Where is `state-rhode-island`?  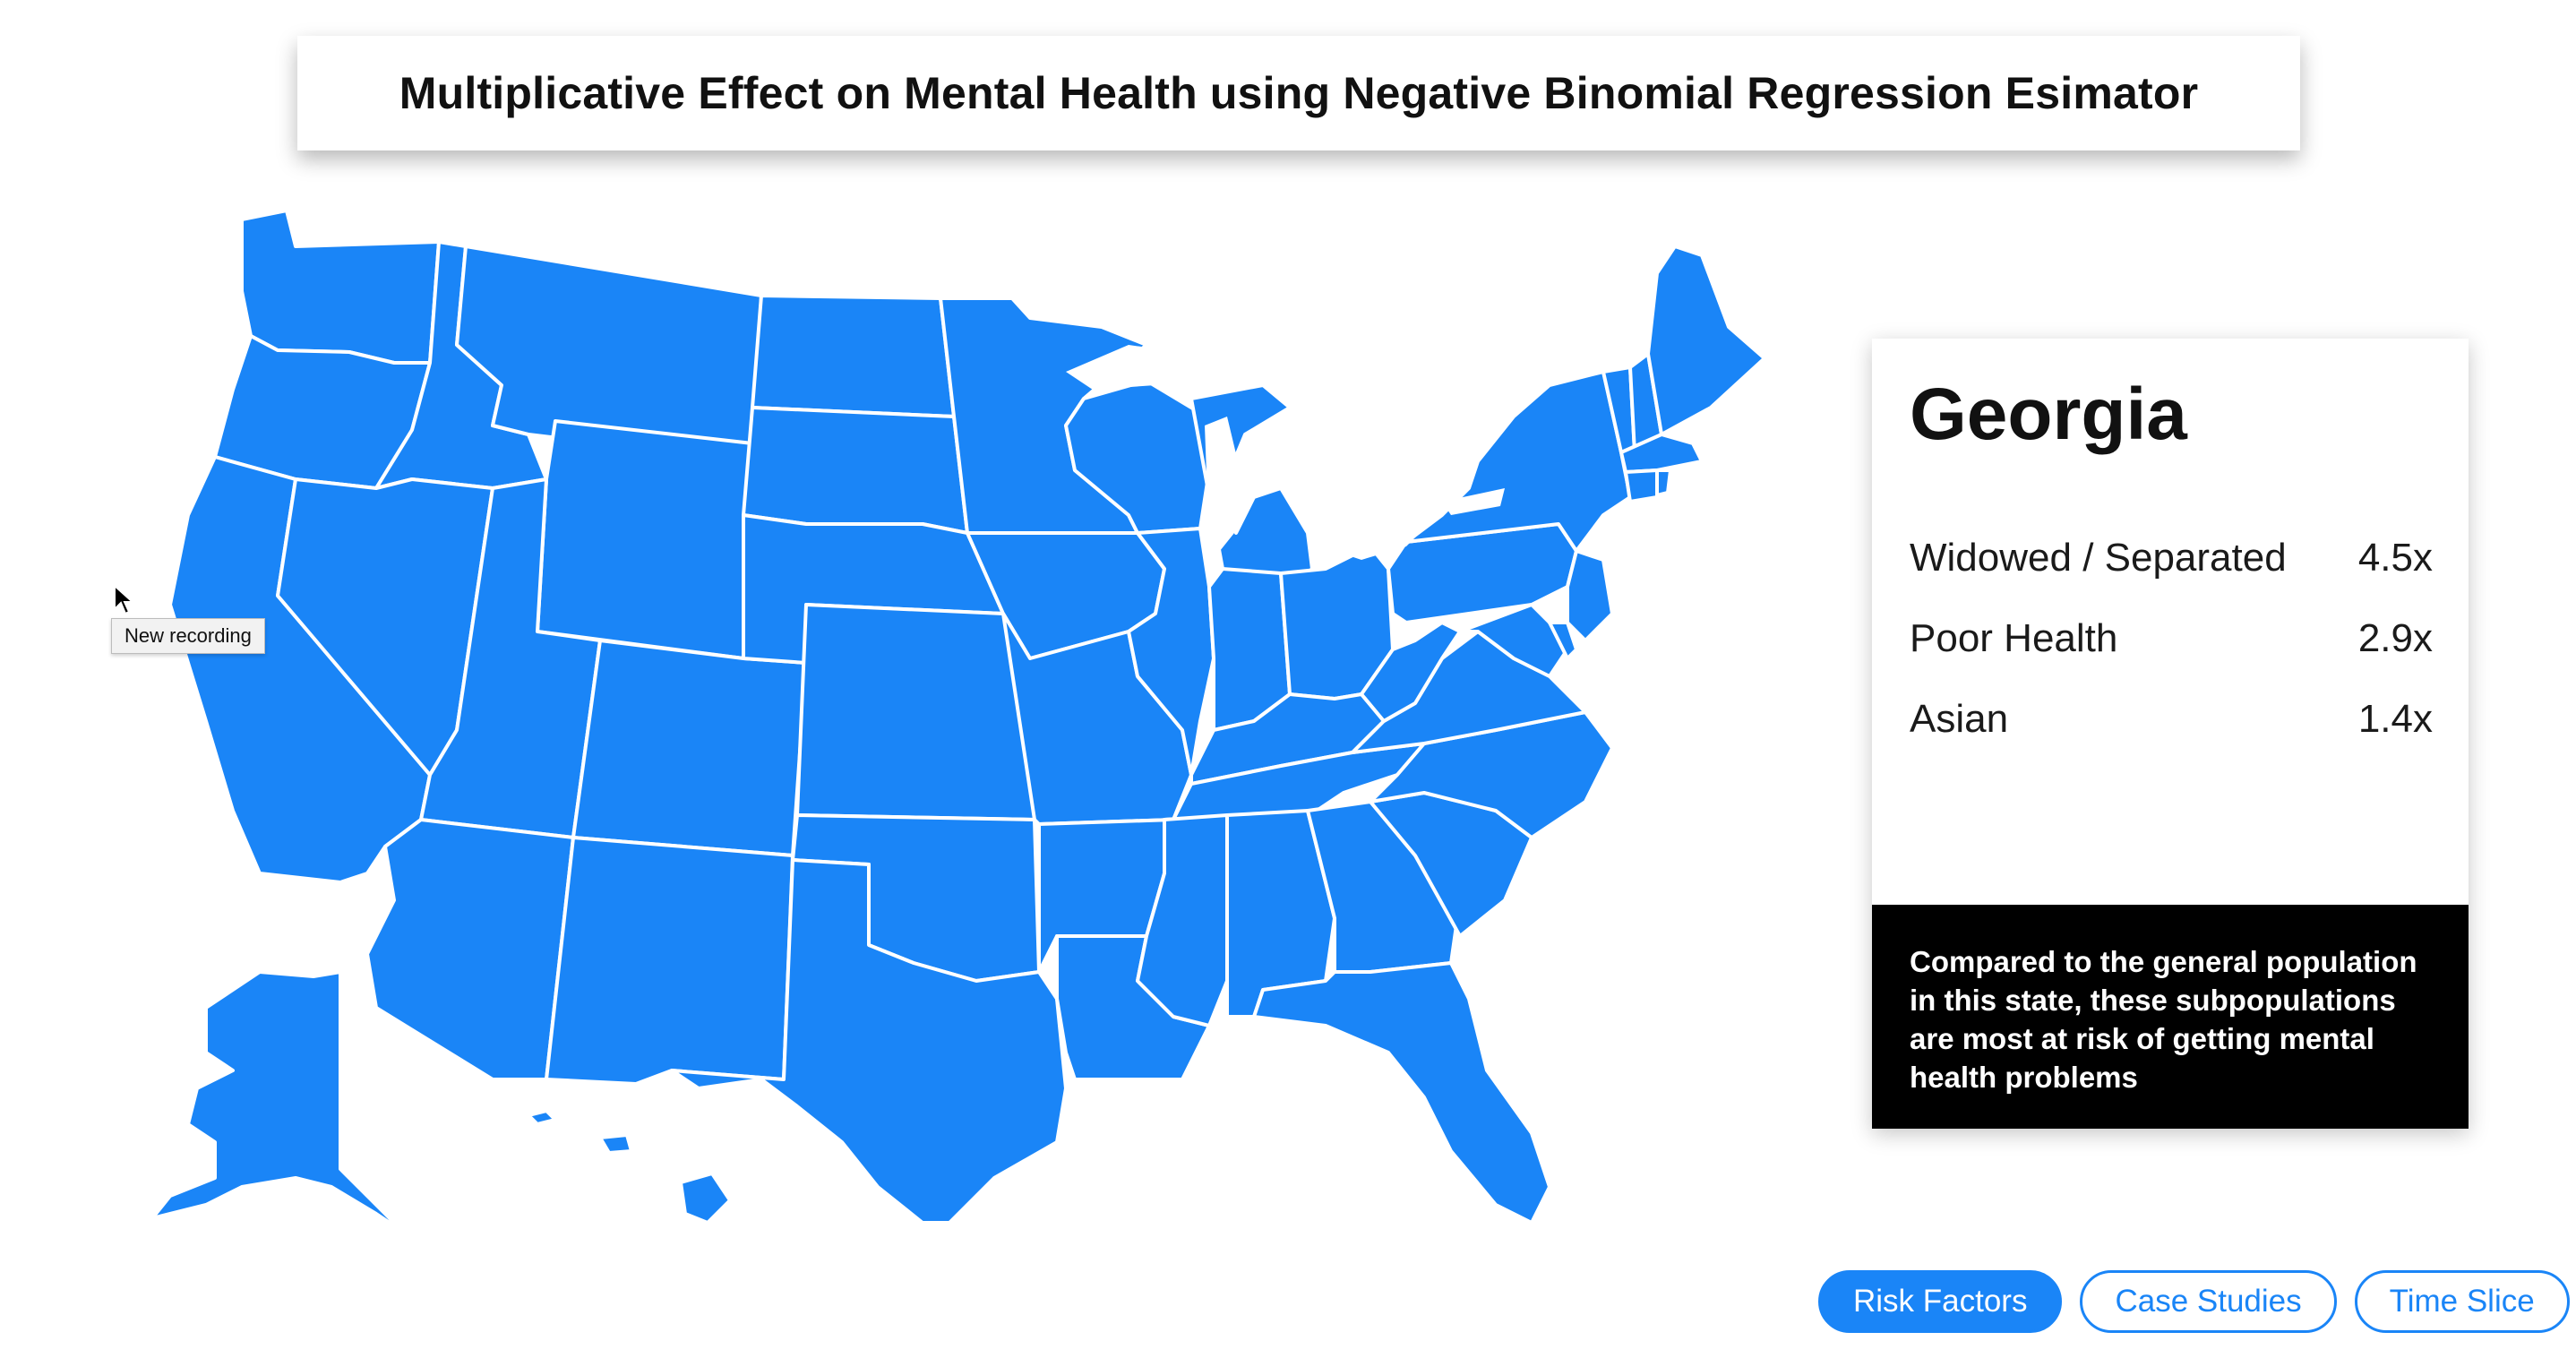
state-rhode-island is located at coordinates (1663, 483).